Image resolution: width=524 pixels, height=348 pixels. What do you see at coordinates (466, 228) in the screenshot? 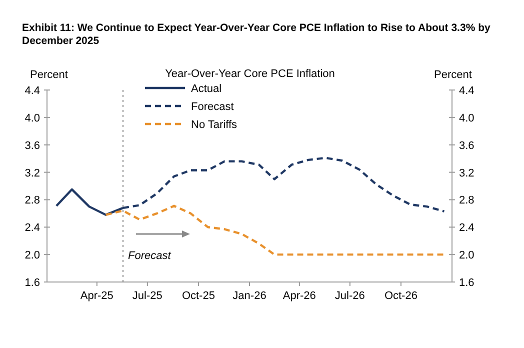
I see `y2-tick-label: 2.4` at bounding box center [466, 228].